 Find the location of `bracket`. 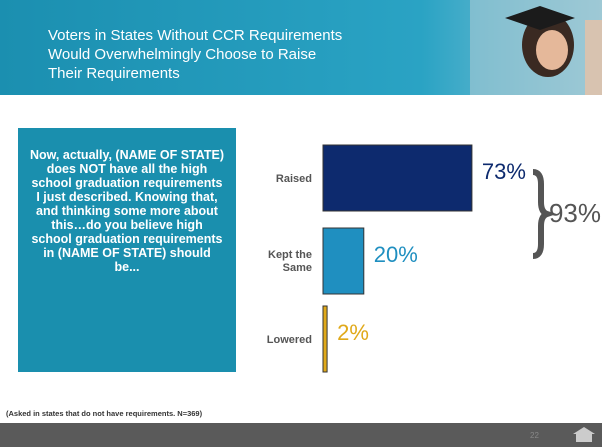

bracket is located at coordinates (544, 214).